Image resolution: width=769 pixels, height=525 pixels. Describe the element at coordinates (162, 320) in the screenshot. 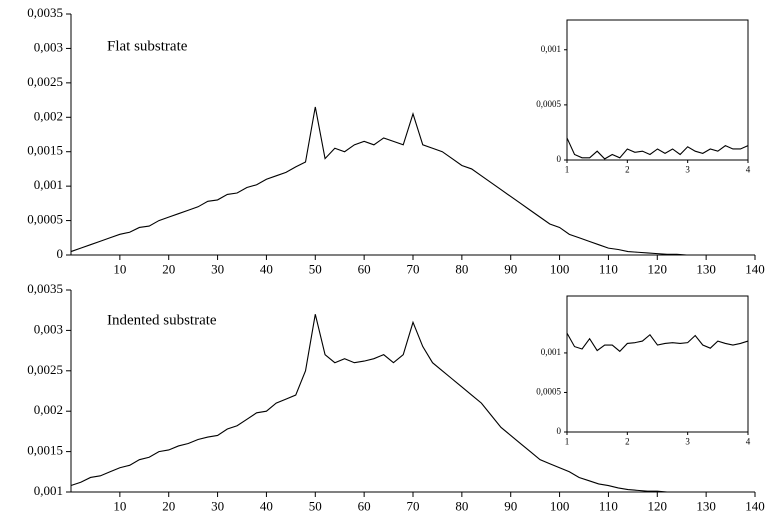

I see `annotation: Indented substrate` at that location.